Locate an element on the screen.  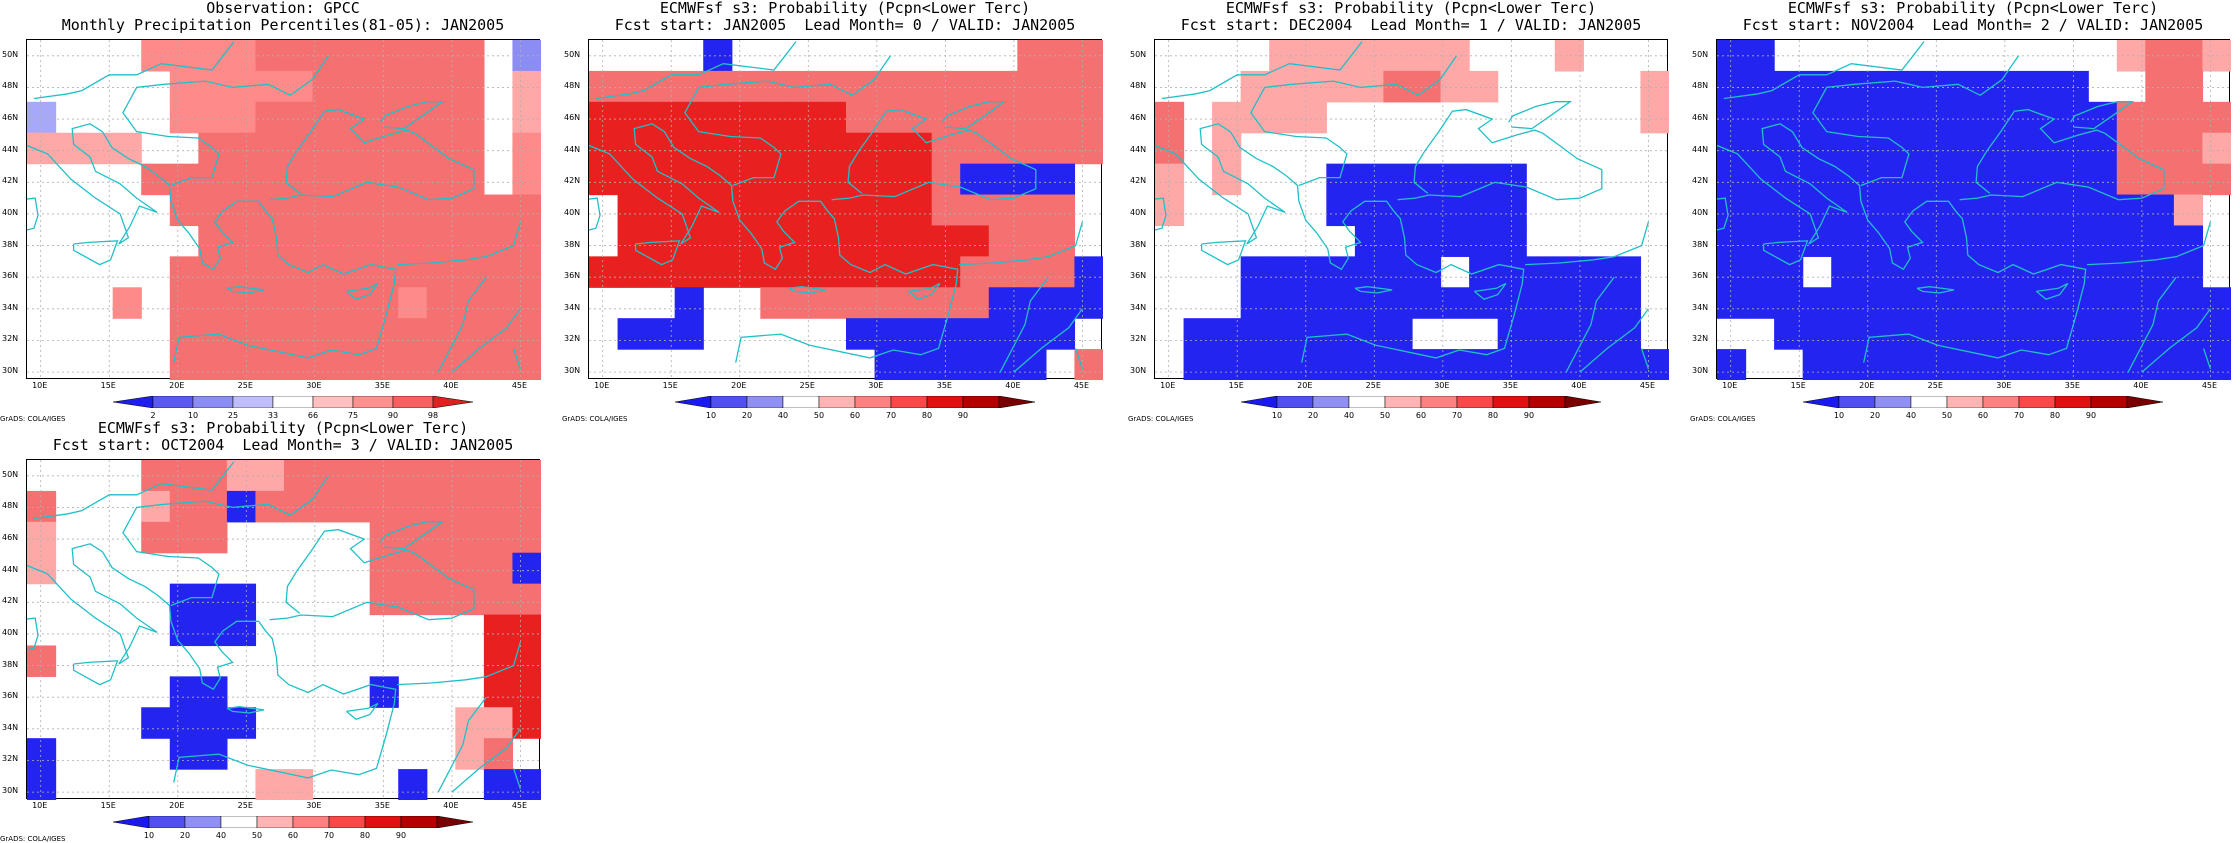
lat-tick-label: 36N is located at coordinates (572, 276).